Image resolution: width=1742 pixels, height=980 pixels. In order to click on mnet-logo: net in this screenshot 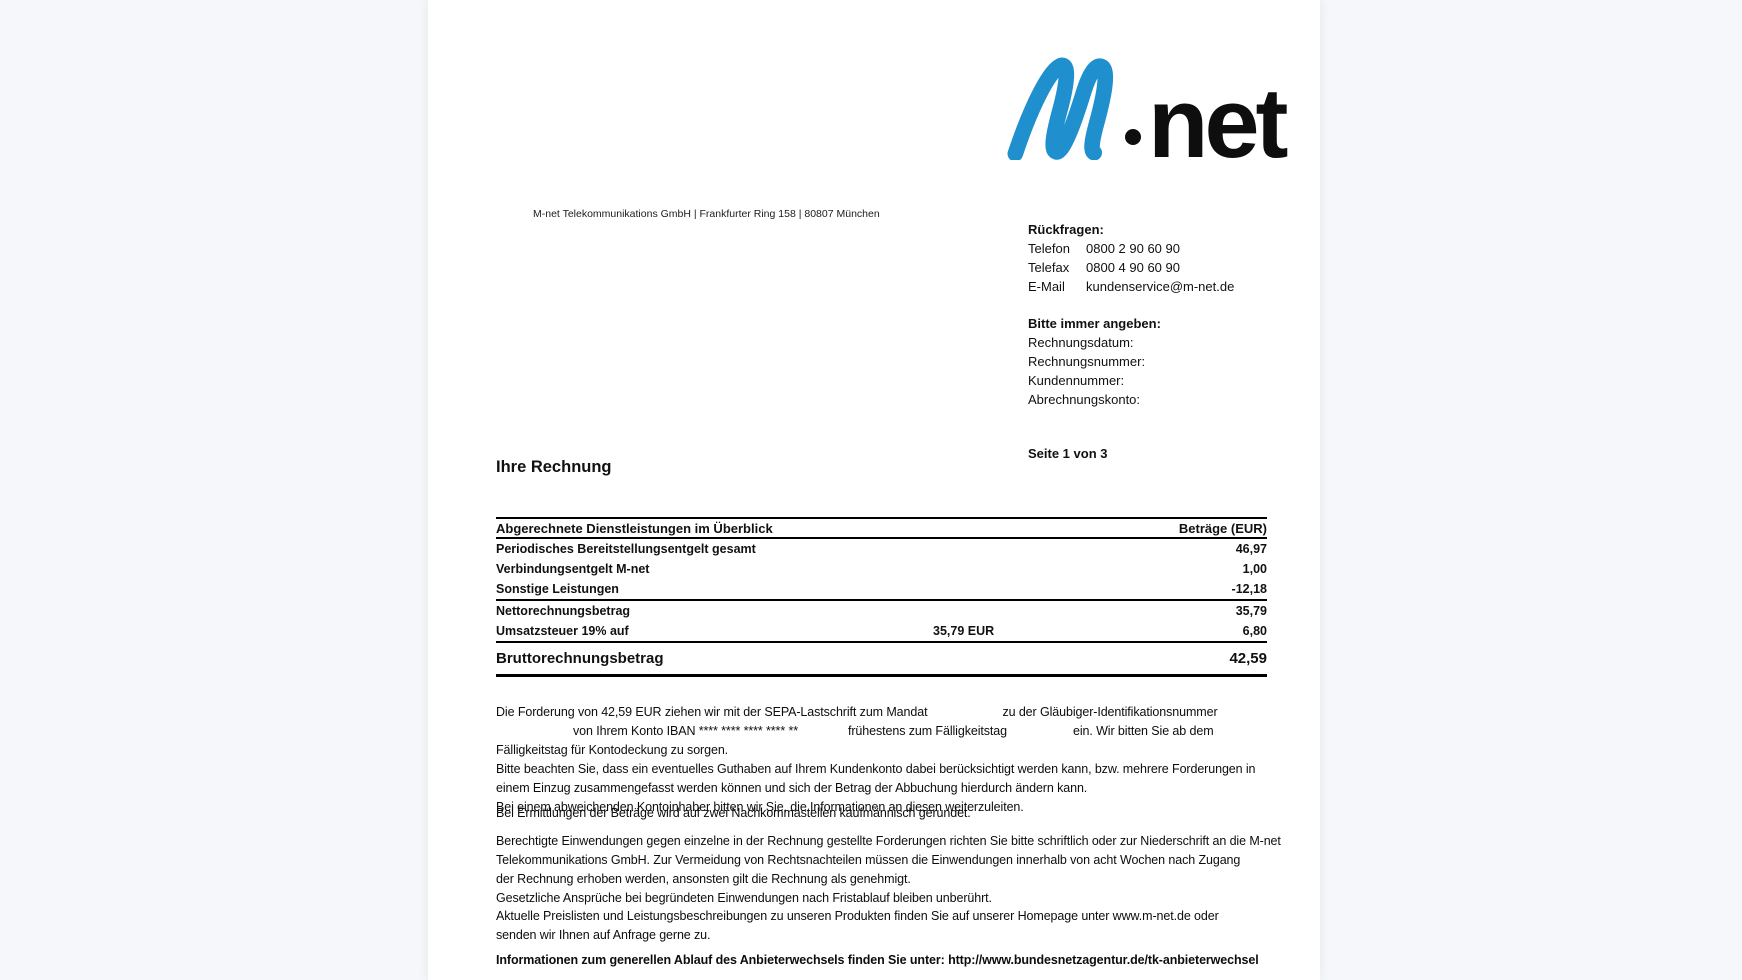, I will do `click(1144, 115)`.